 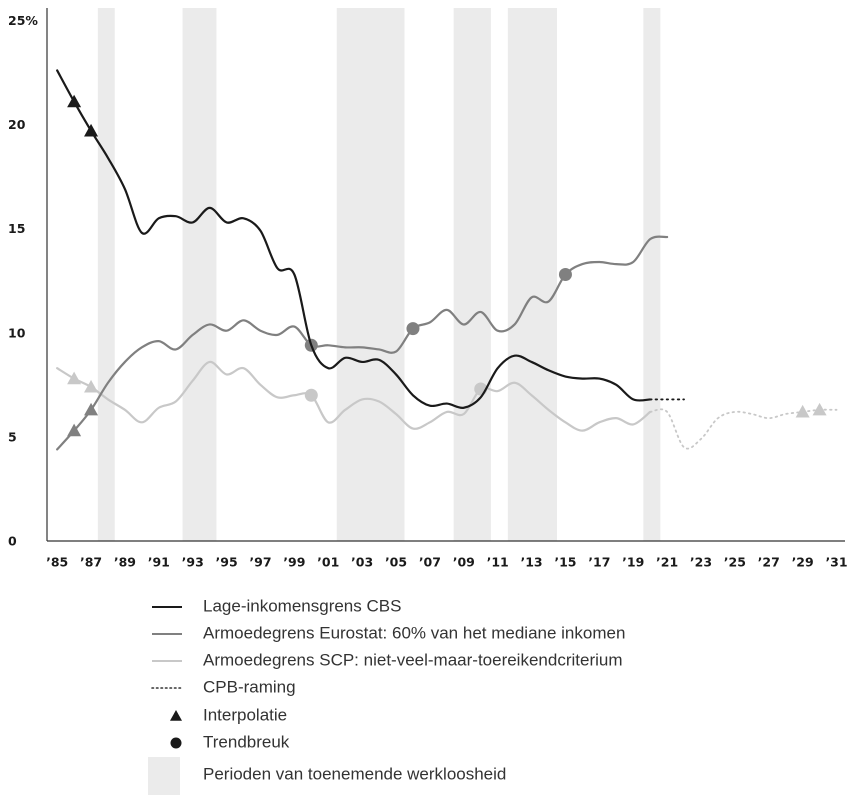 What do you see at coordinates (498, 562) in the screenshot?
I see `x-tick-label: ’11` at bounding box center [498, 562].